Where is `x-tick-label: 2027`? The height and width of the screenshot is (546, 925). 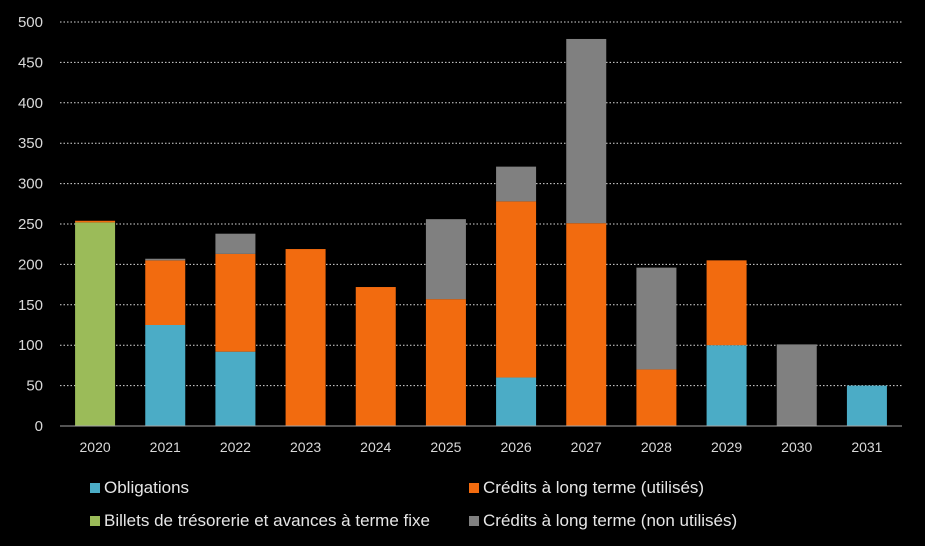
x-tick-label: 2027 is located at coordinates (586, 447).